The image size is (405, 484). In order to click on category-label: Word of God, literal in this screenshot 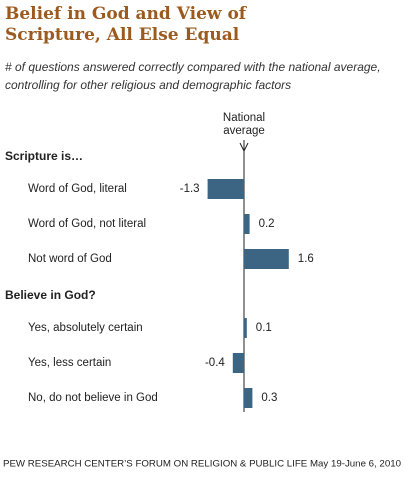, I will do `click(77, 189)`.